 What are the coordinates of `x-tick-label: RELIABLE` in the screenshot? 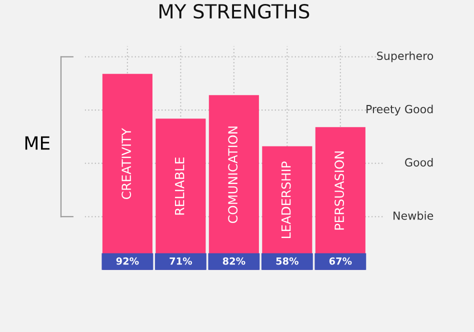 It's located at (179, 186).